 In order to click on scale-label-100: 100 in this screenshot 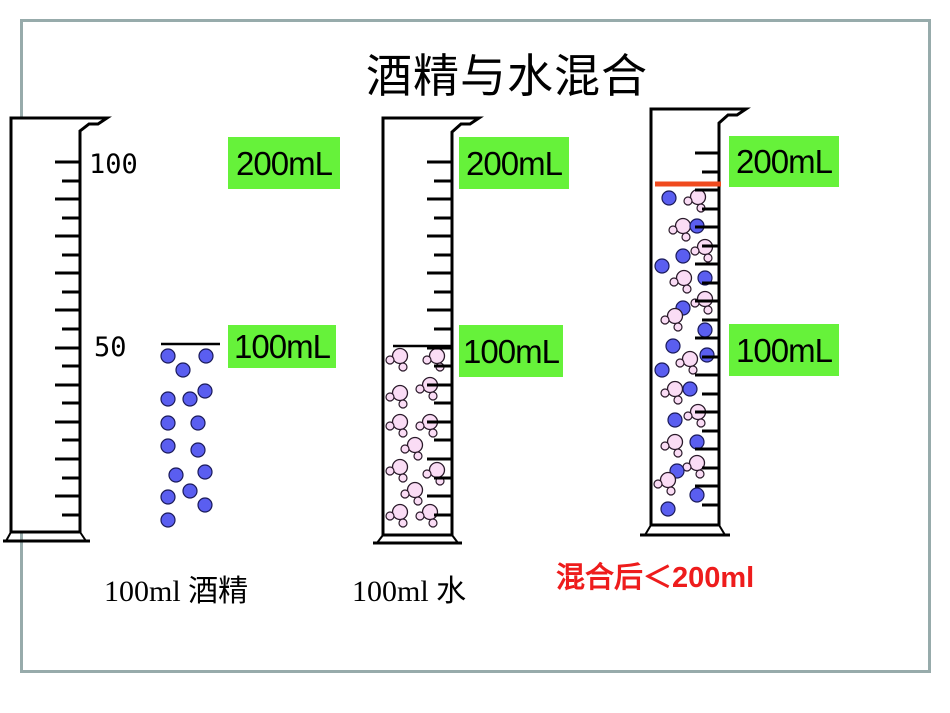, I will do `click(113, 164)`.